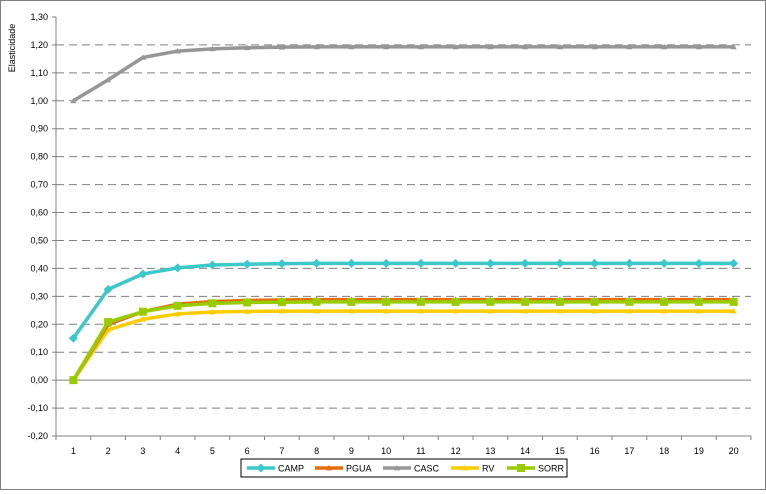 The width and height of the screenshot is (766, 494). I want to click on legend: CAMP PGUA CASC RV SORR, so click(404, 468).